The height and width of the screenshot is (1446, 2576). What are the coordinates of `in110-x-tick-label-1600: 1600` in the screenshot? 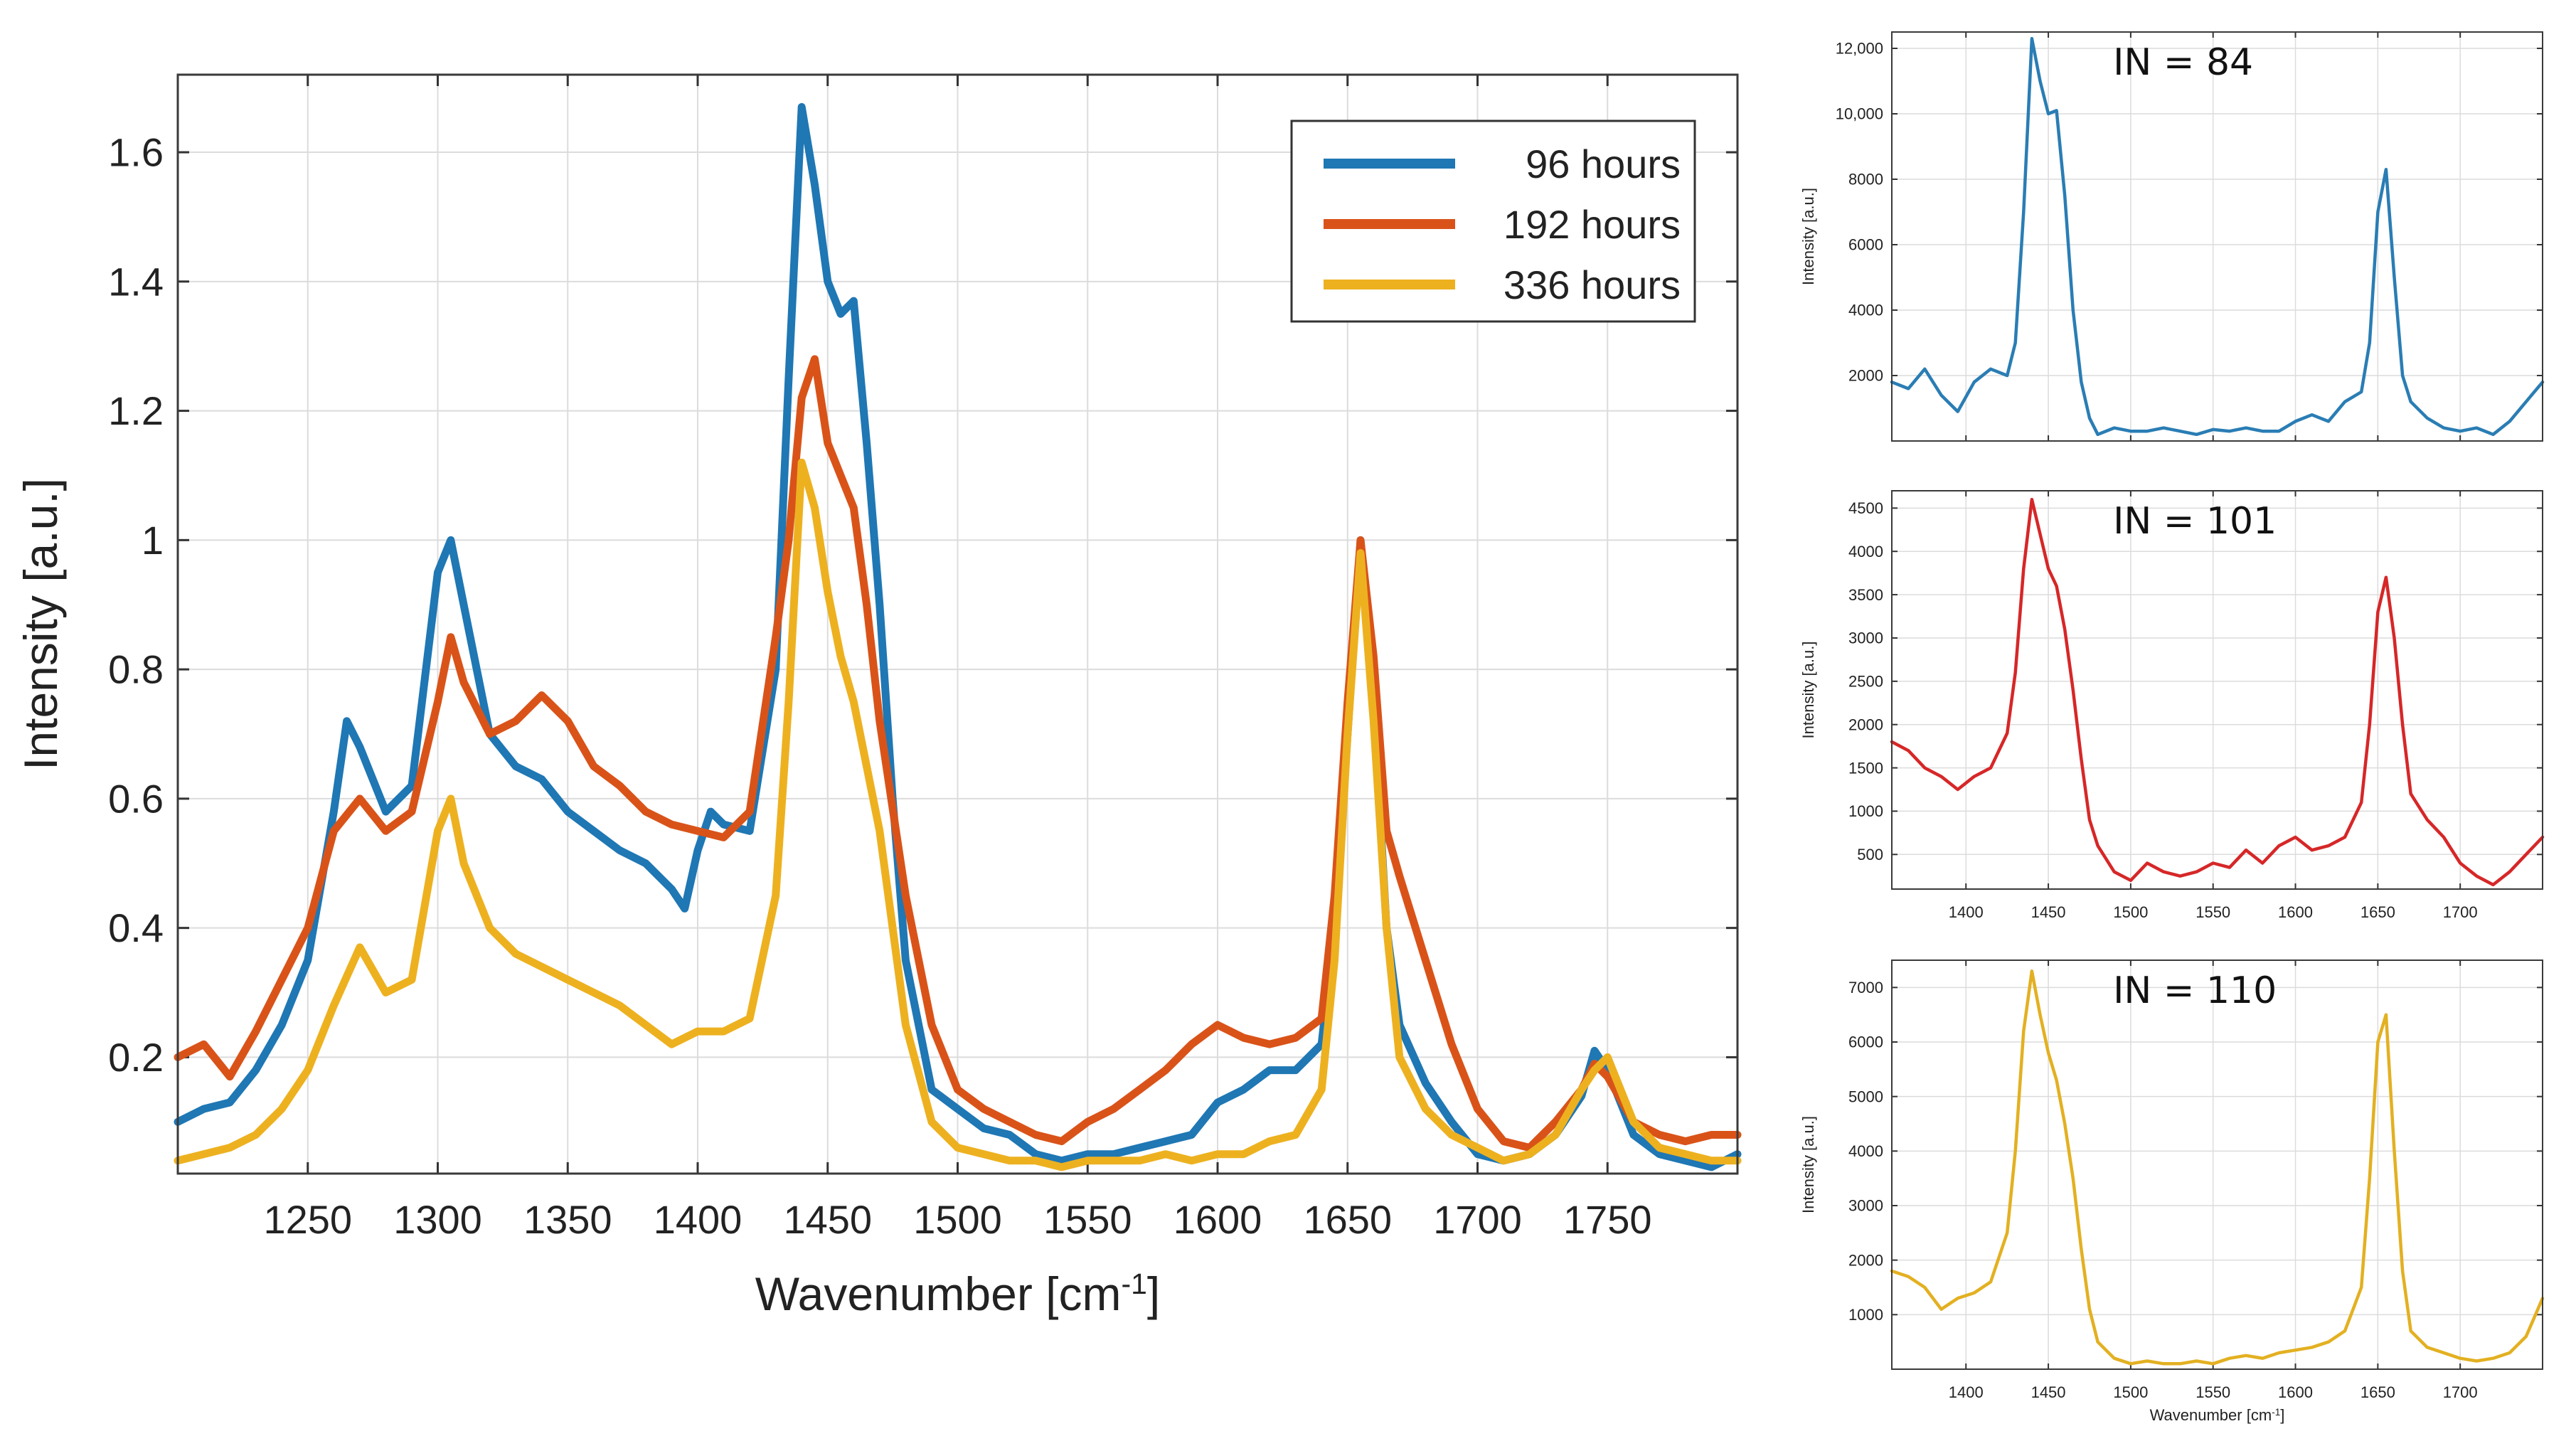 It's located at (2295, 1392).